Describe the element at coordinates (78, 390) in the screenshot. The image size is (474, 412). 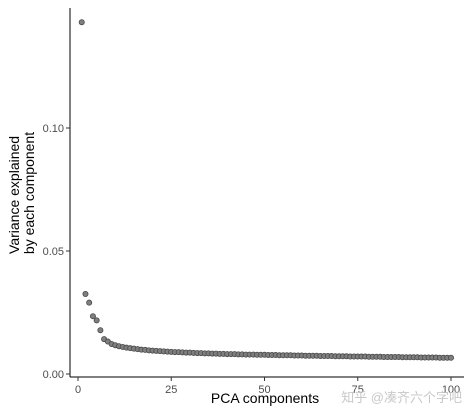
I see `x-tick-label: 0` at that location.